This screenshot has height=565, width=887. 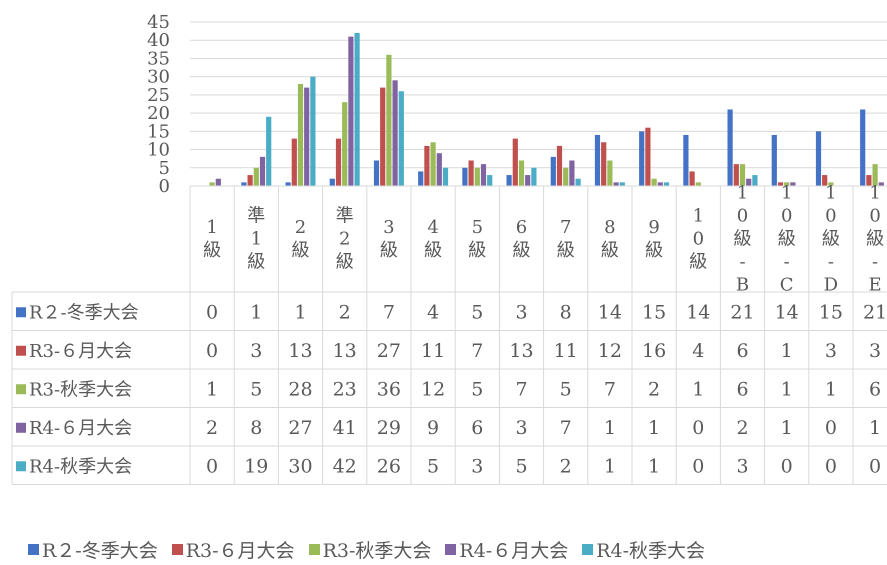 I want to click on table-cell-value: 23, so click(x=345, y=389).